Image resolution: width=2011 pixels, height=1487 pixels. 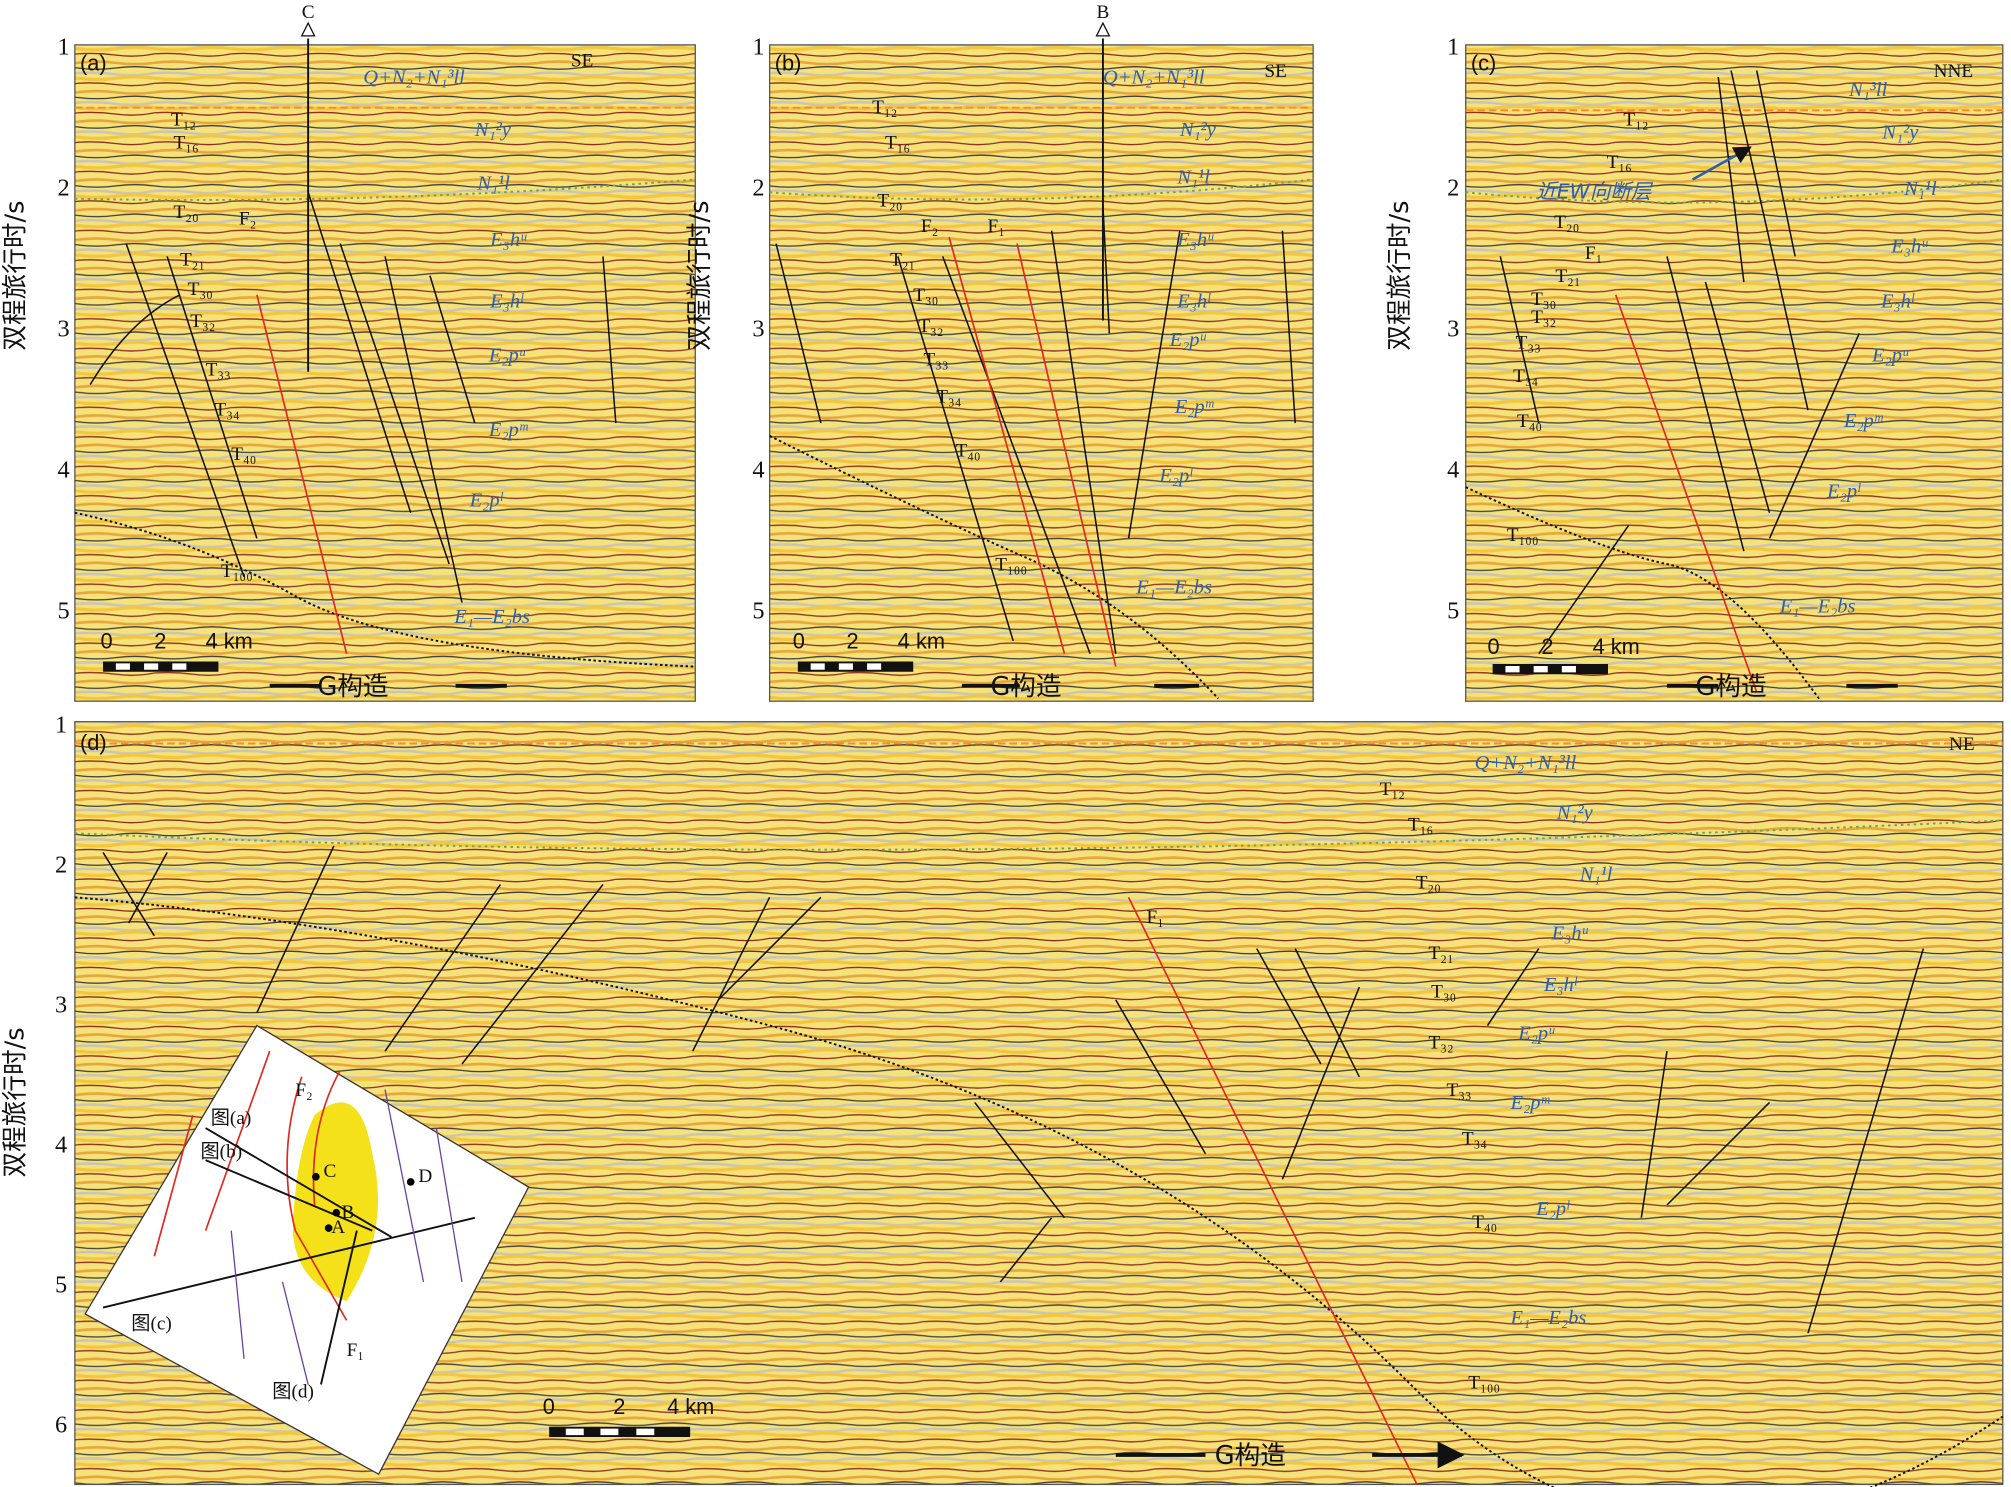 I want to click on direction-label: NE, so click(x=1962, y=744).